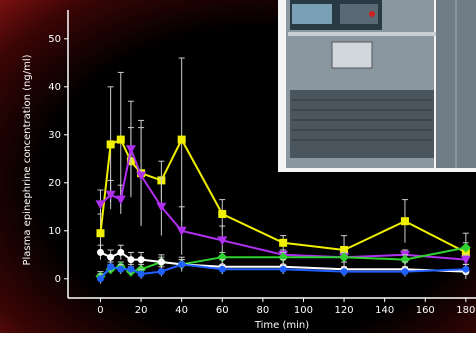  I want to click on x-tick-label: 100, so click(303, 310).